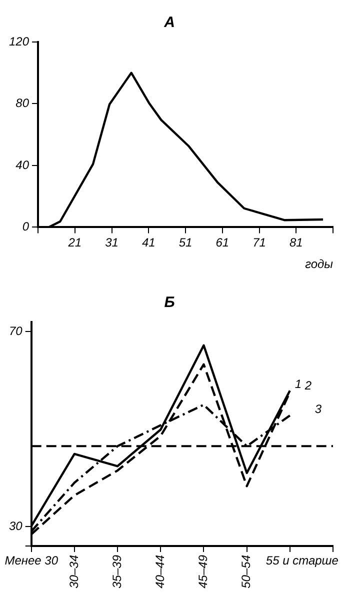 This screenshot has height=600, width=347. What do you see at coordinates (308, 385) in the screenshot?
I see `series-label: 2` at bounding box center [308, 385].